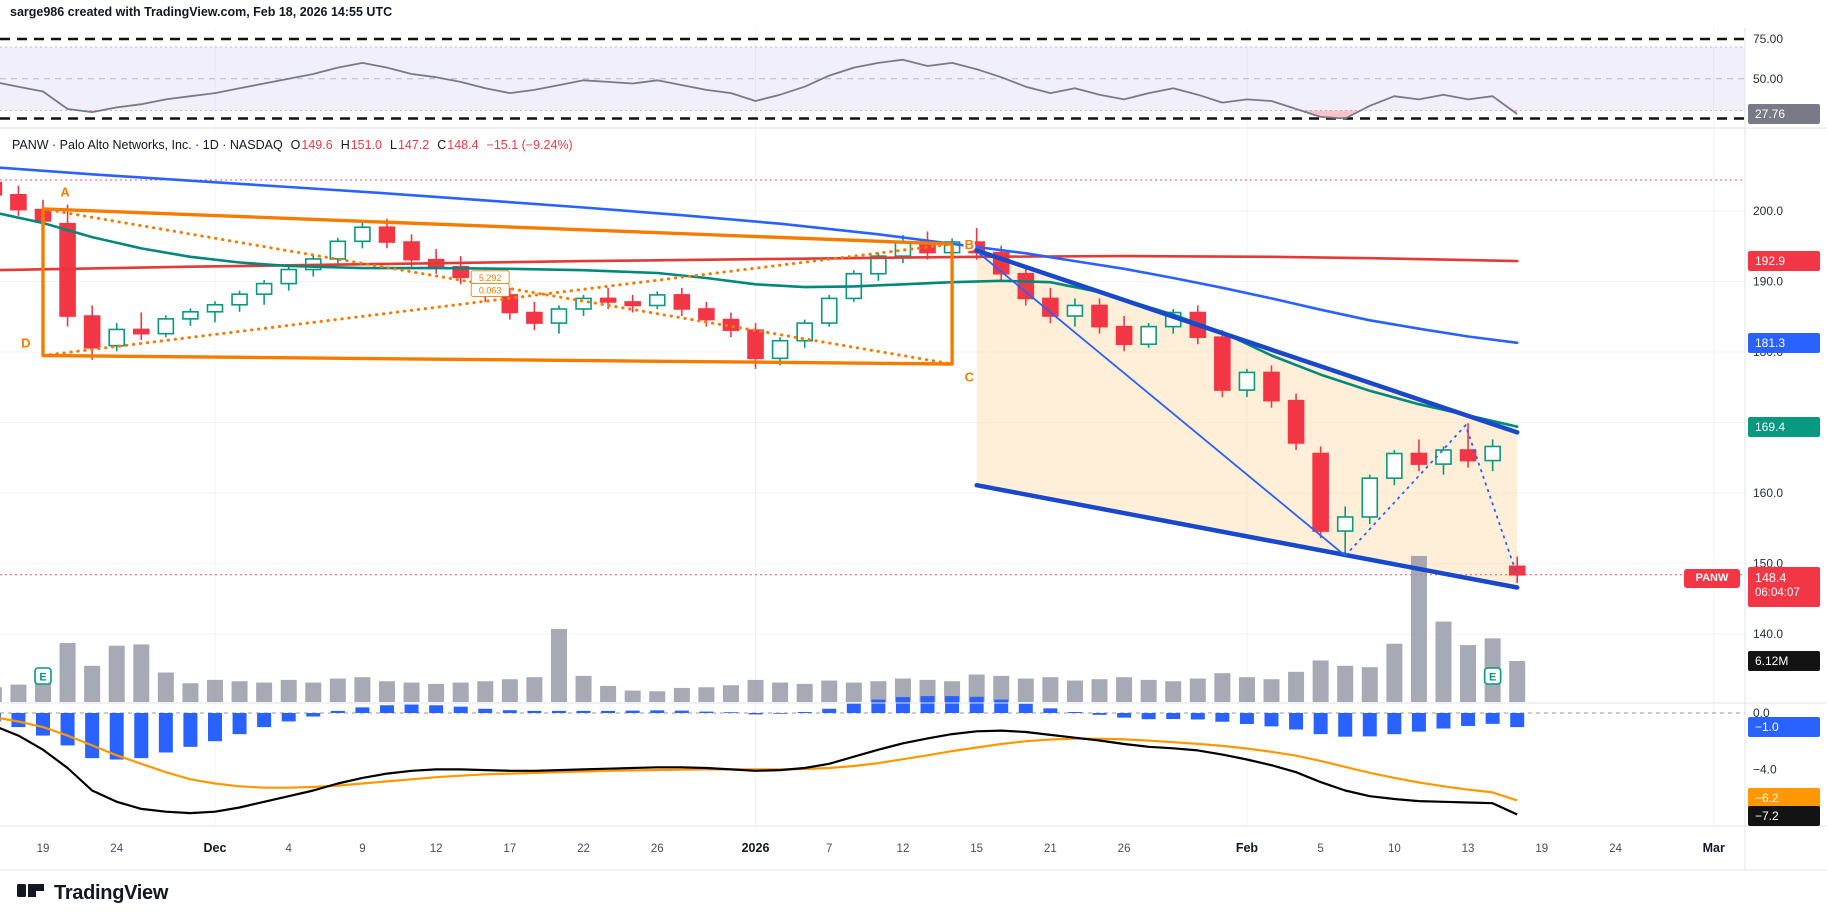 This screenshot has height=916, width=1827. What do you see at coordinates (509, 849) in the screenshot?
I see `svg-text: 17` at bounding box center [509, 849].